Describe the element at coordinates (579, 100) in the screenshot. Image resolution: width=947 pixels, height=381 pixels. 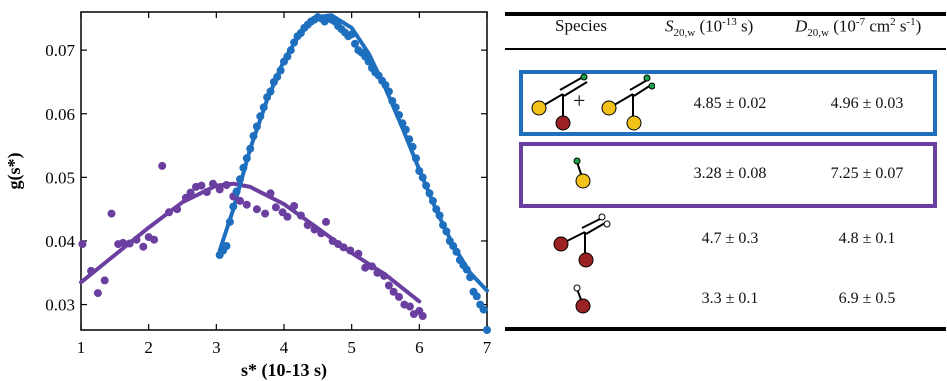
I see `dimer-plus-sign: +` at that location.